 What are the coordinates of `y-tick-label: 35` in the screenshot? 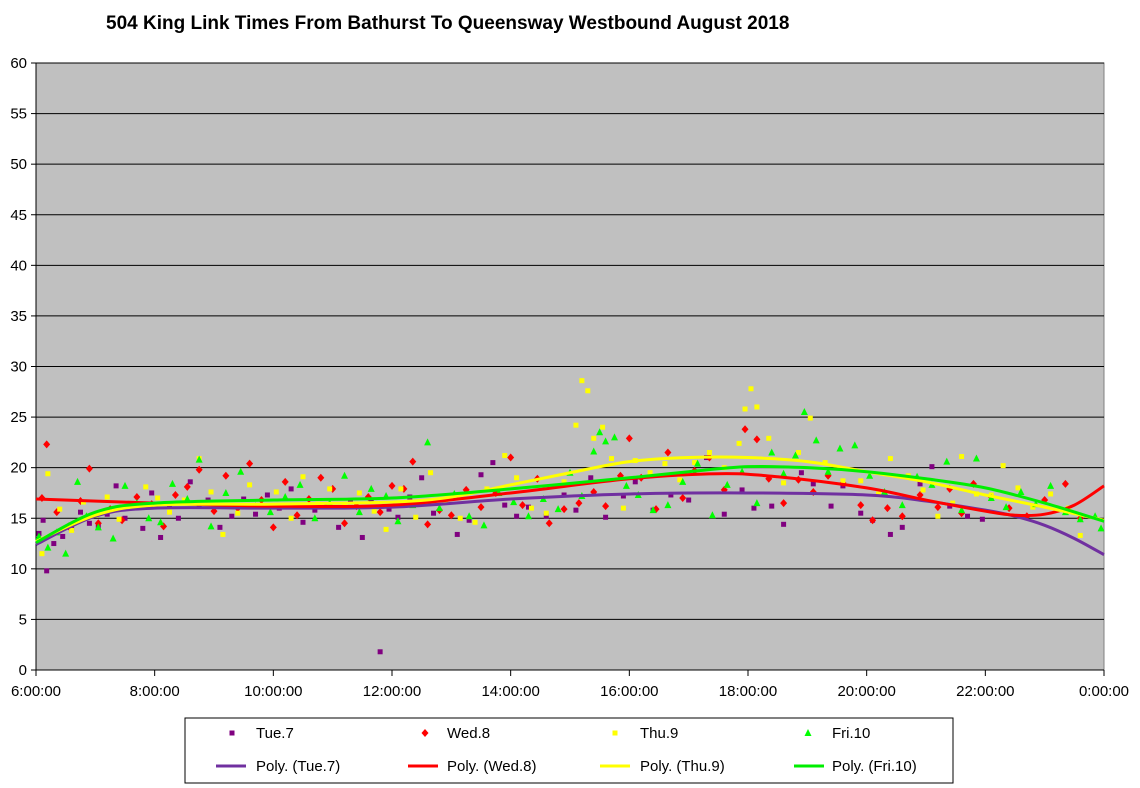 It's located at (18, 316).